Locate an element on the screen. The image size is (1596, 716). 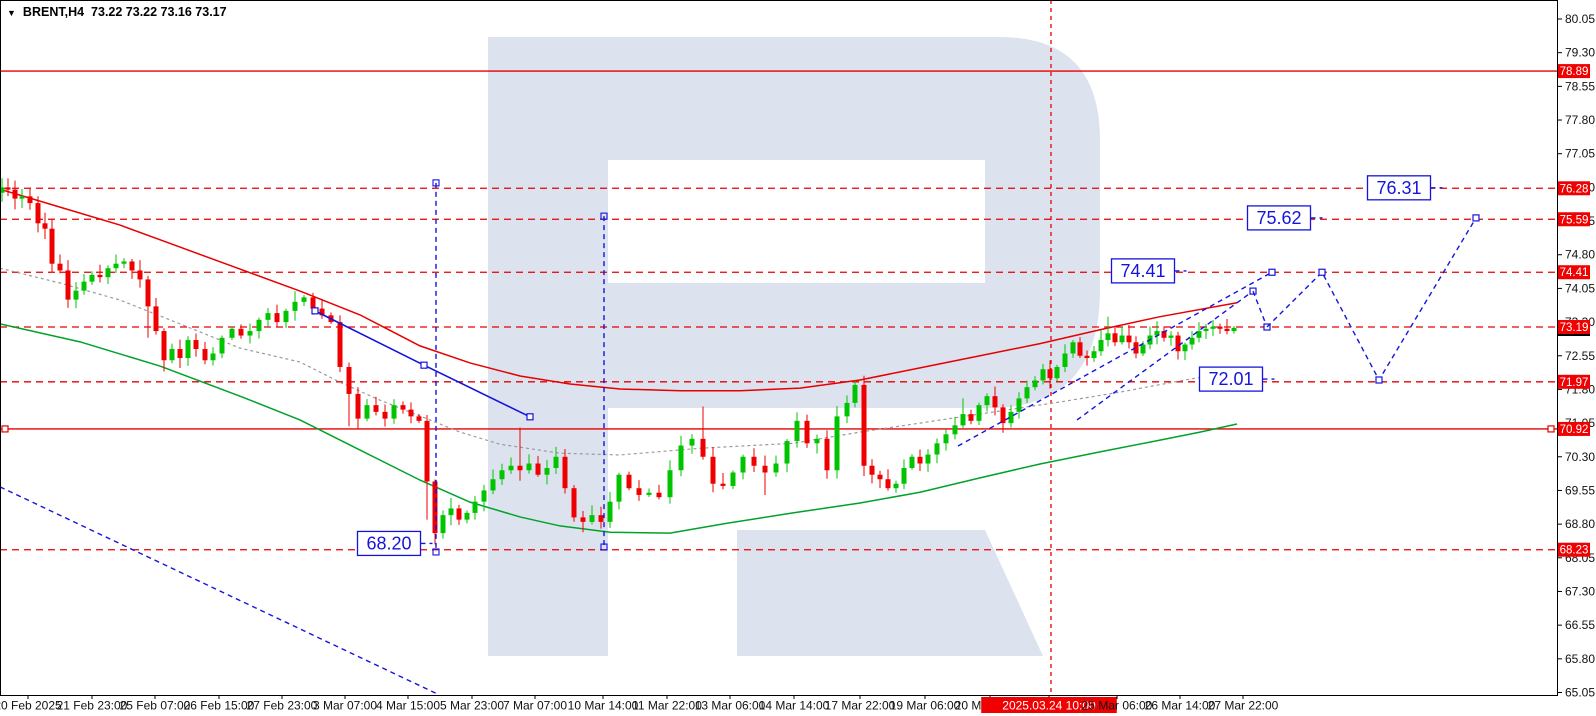
forecast-zigzag is located at coordinates (1371, 299).